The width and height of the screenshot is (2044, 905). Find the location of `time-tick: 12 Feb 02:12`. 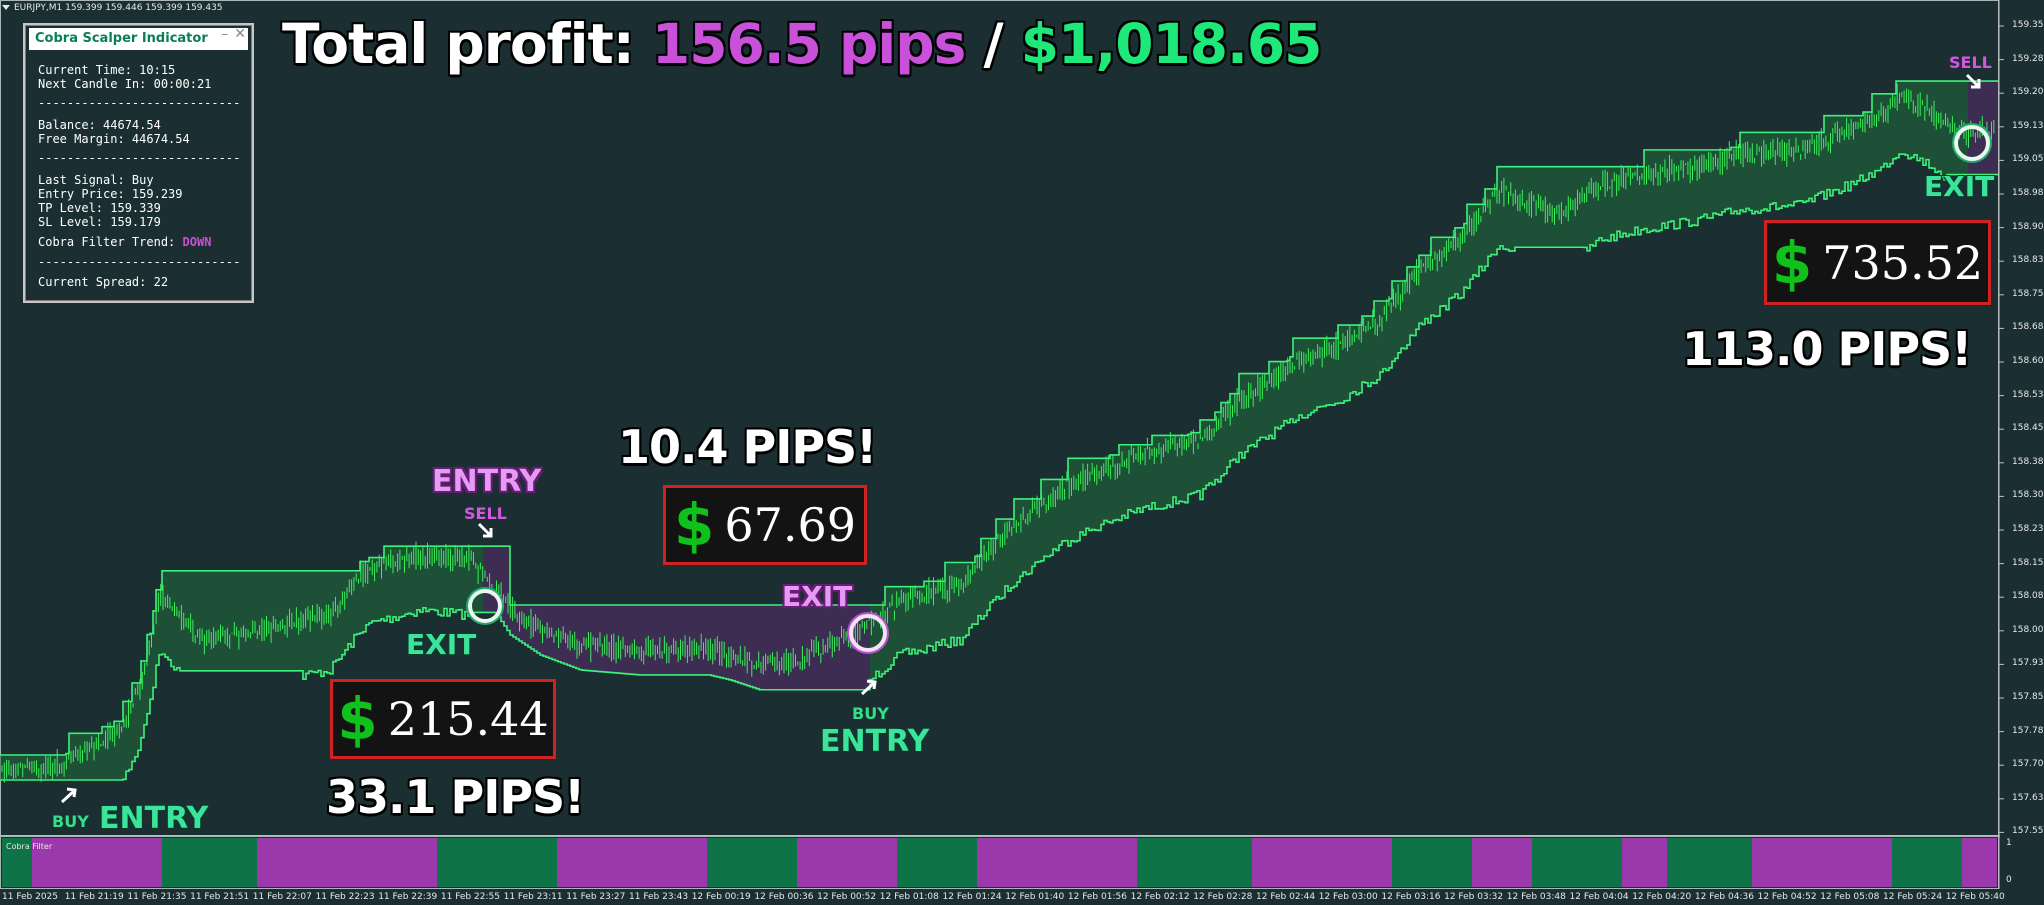

time-tick: 12 Feb 02:12 is located at coordinates (1160, 897).